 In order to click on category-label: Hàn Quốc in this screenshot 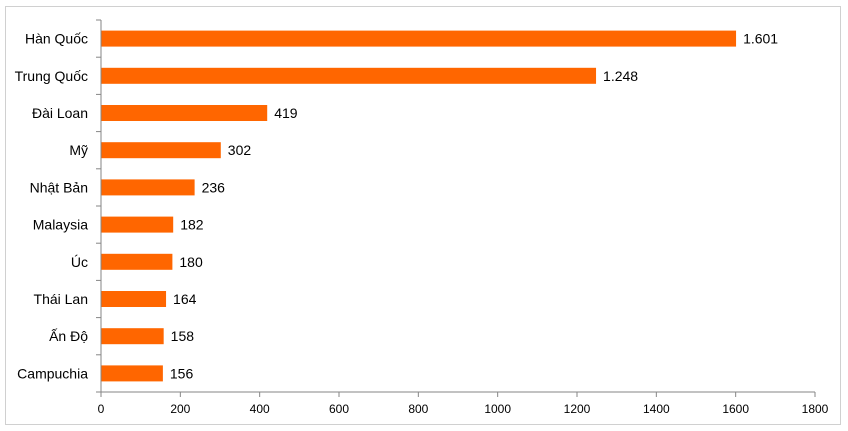, I will do `click(56, 39)`.